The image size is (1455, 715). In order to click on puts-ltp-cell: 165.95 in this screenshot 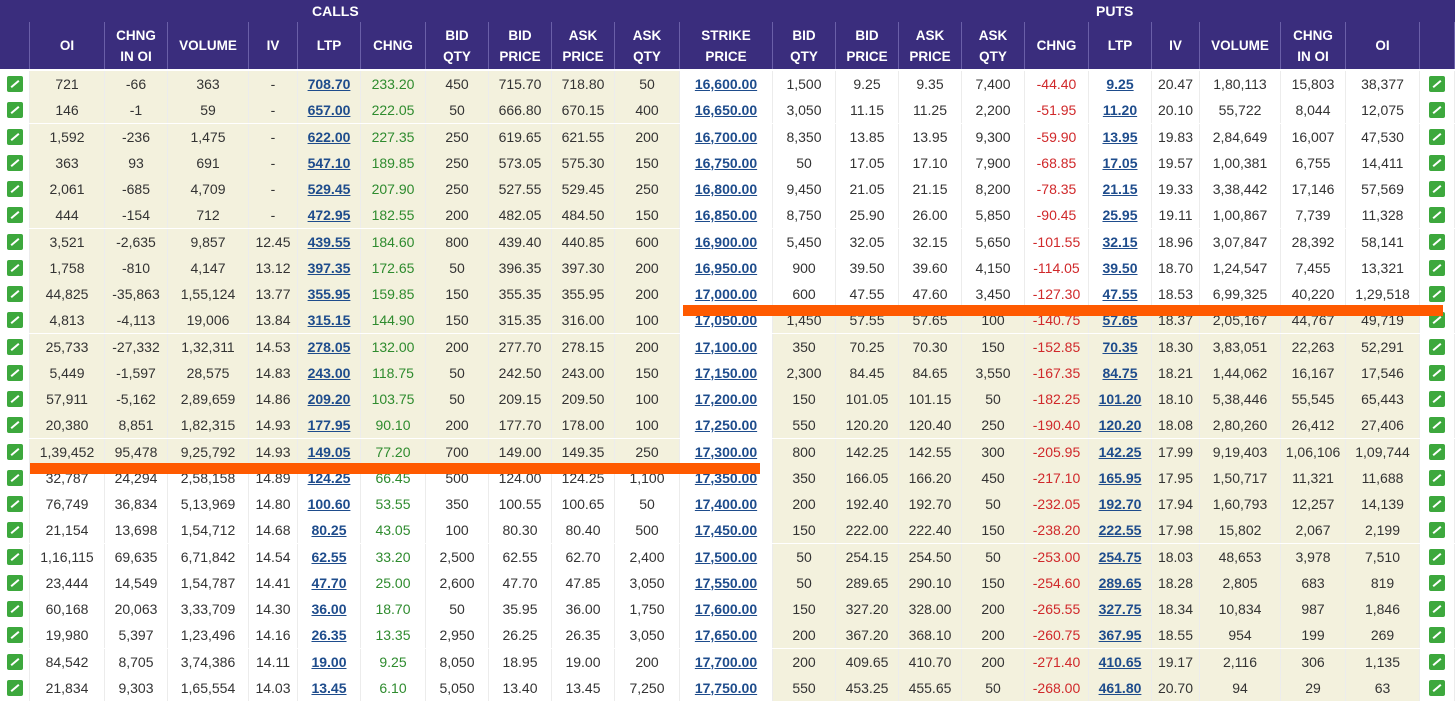, I will do `click(1120, 477)`.